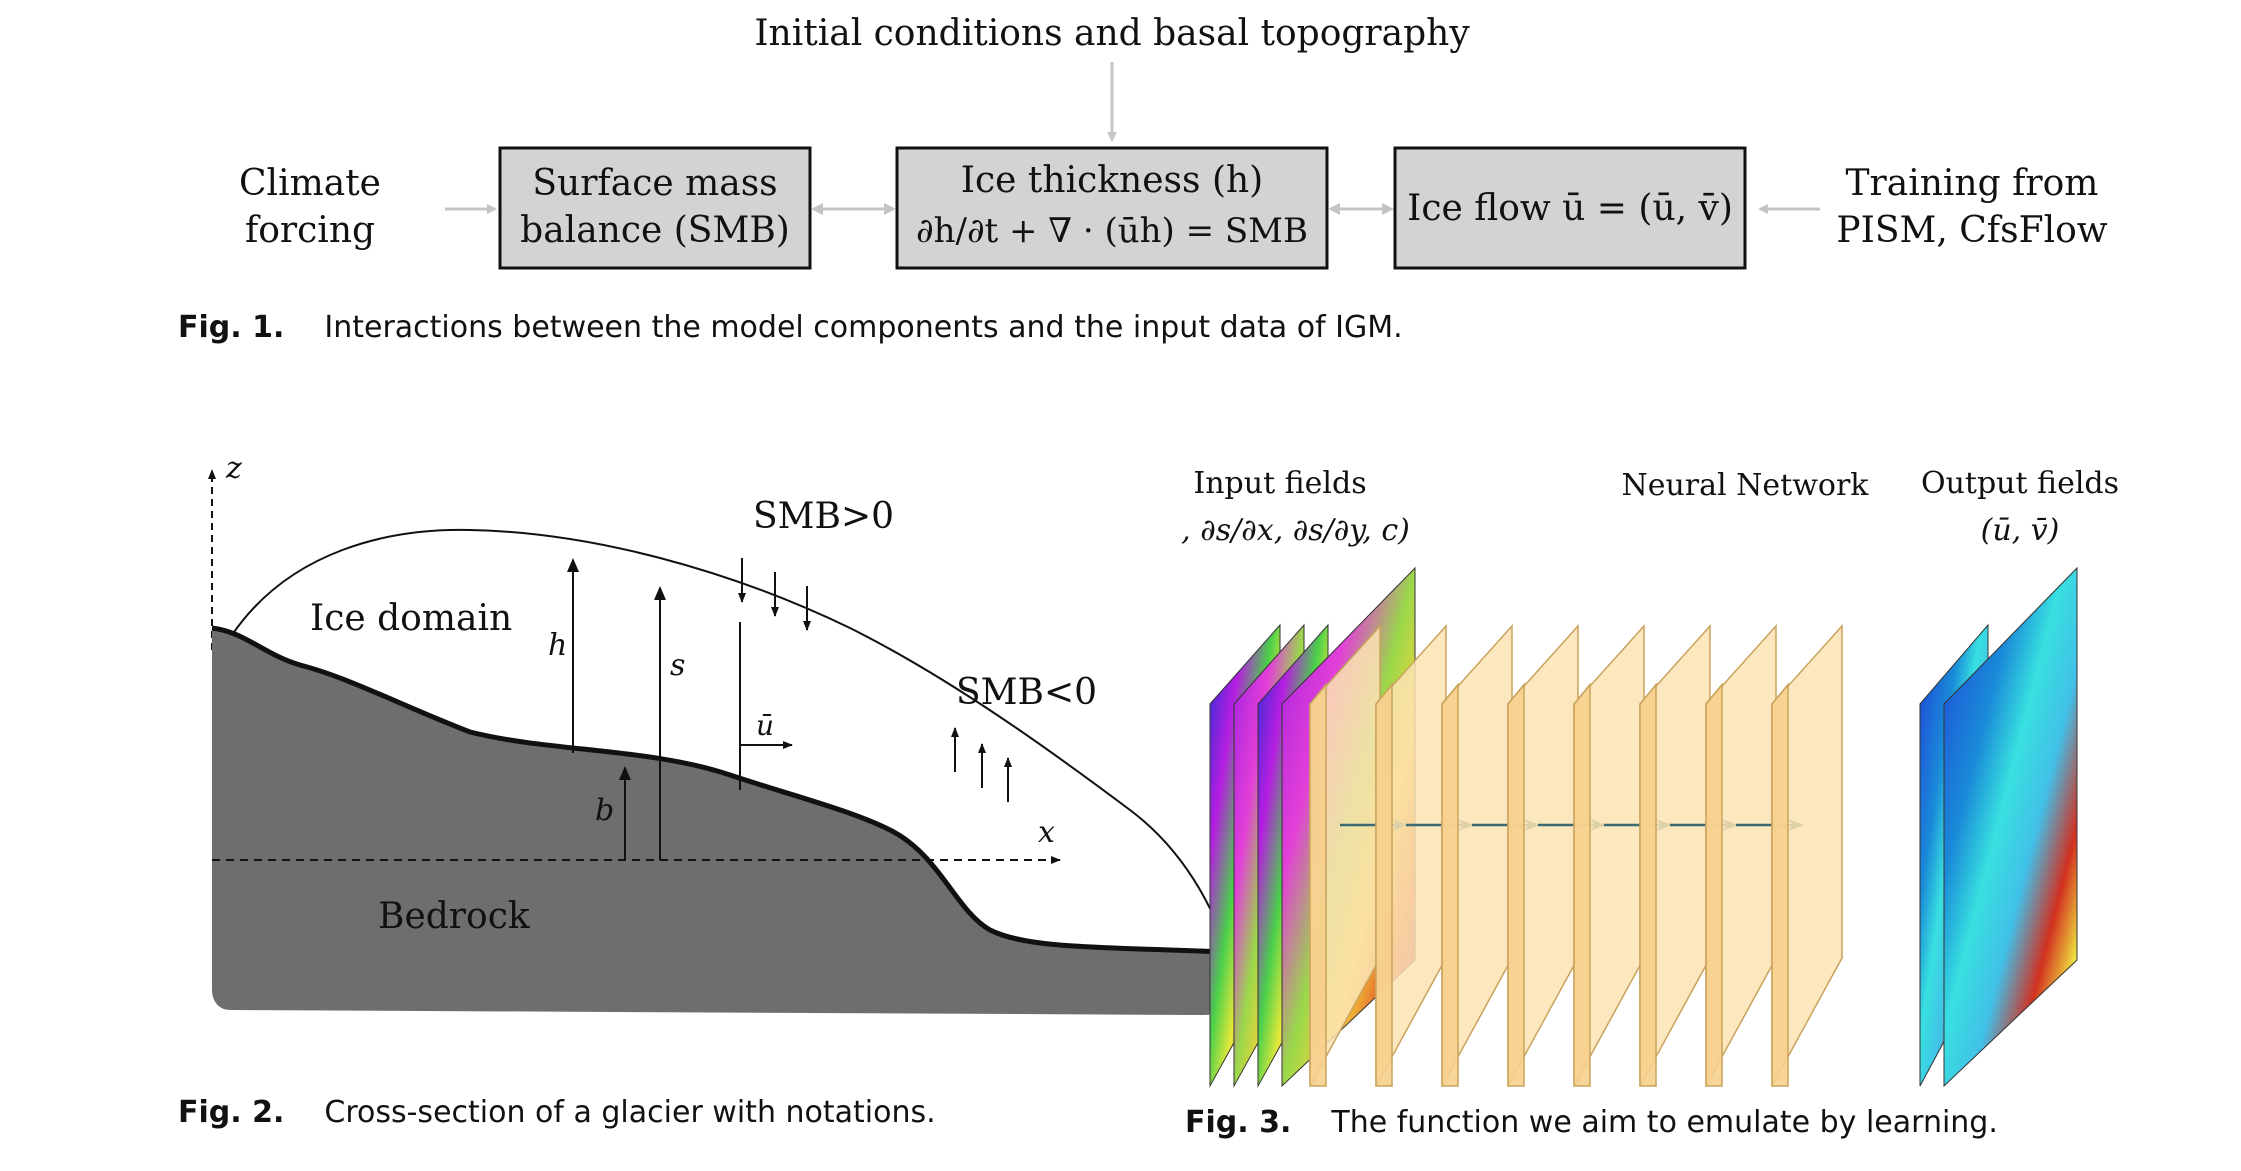  I want to click on fig3-caption-label: Fig. 3., so click(1238, 1122).